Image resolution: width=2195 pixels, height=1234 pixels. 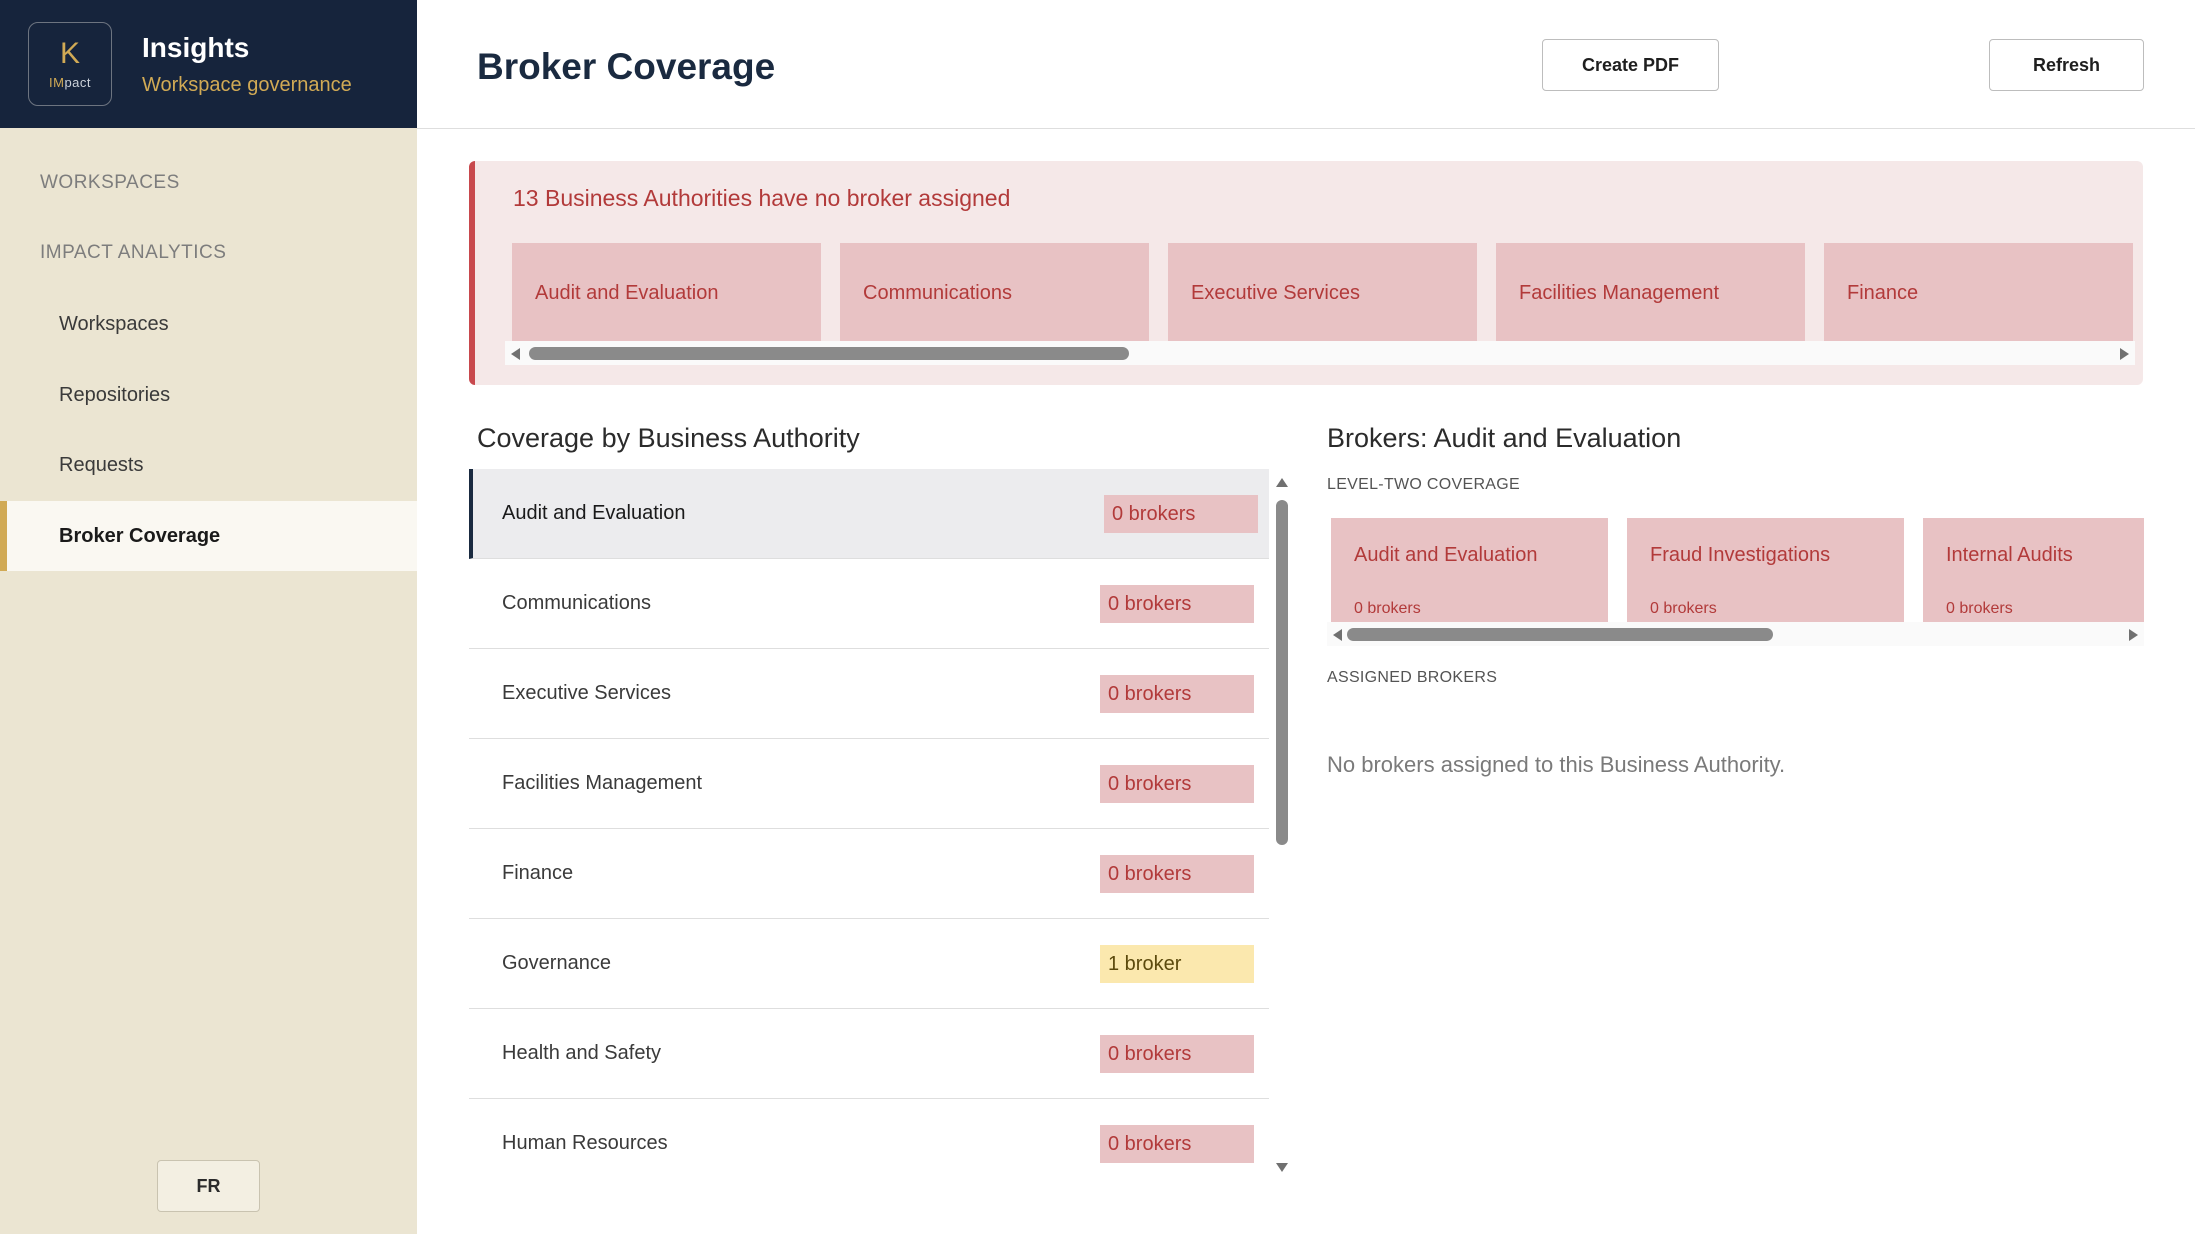 What do you see at coordinates (576, 603) in the screenshot?
I see `authority-name: Communications` at bounding box center [576, 603].